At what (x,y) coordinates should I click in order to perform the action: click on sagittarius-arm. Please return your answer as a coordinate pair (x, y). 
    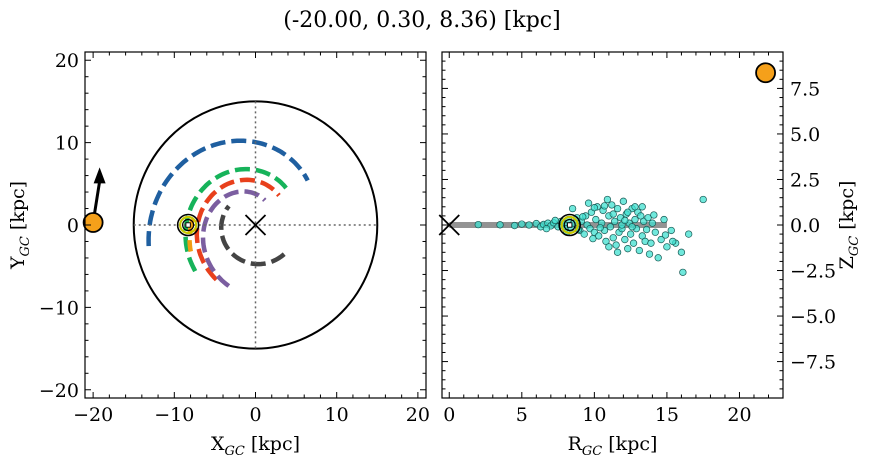
    Looking at the image, I should click on (237, 229).